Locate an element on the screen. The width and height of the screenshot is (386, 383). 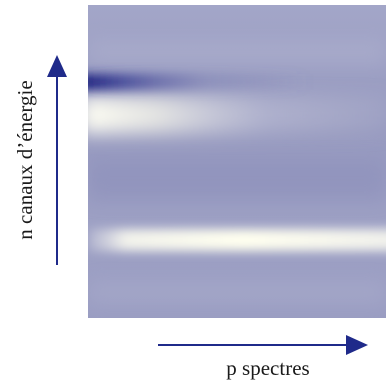
horizontal-arrow is located at coordinates (263, 345).